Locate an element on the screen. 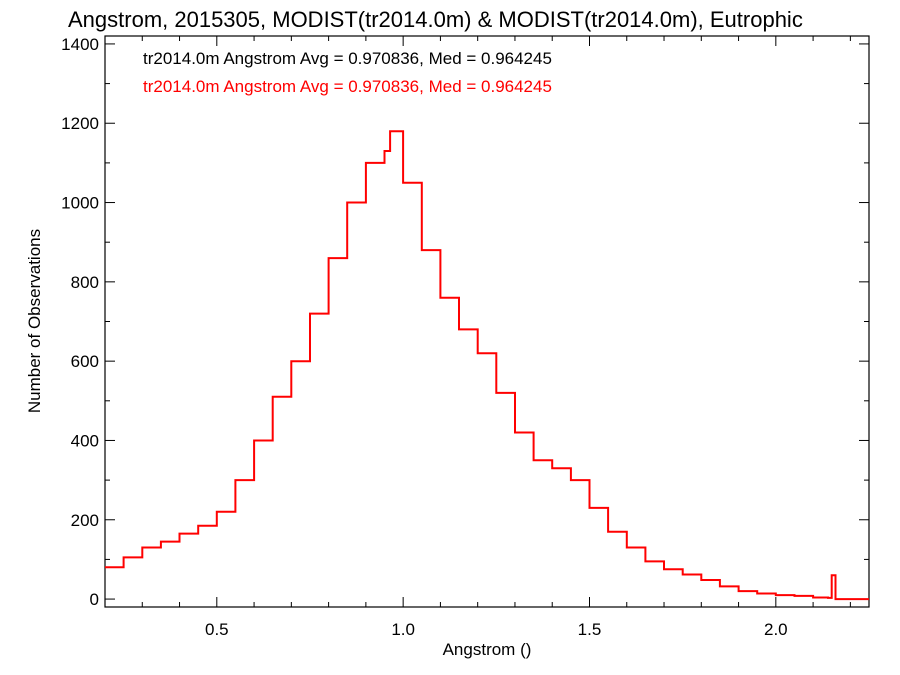  y-tick-label: 200 is located at coordinates (85, 520).